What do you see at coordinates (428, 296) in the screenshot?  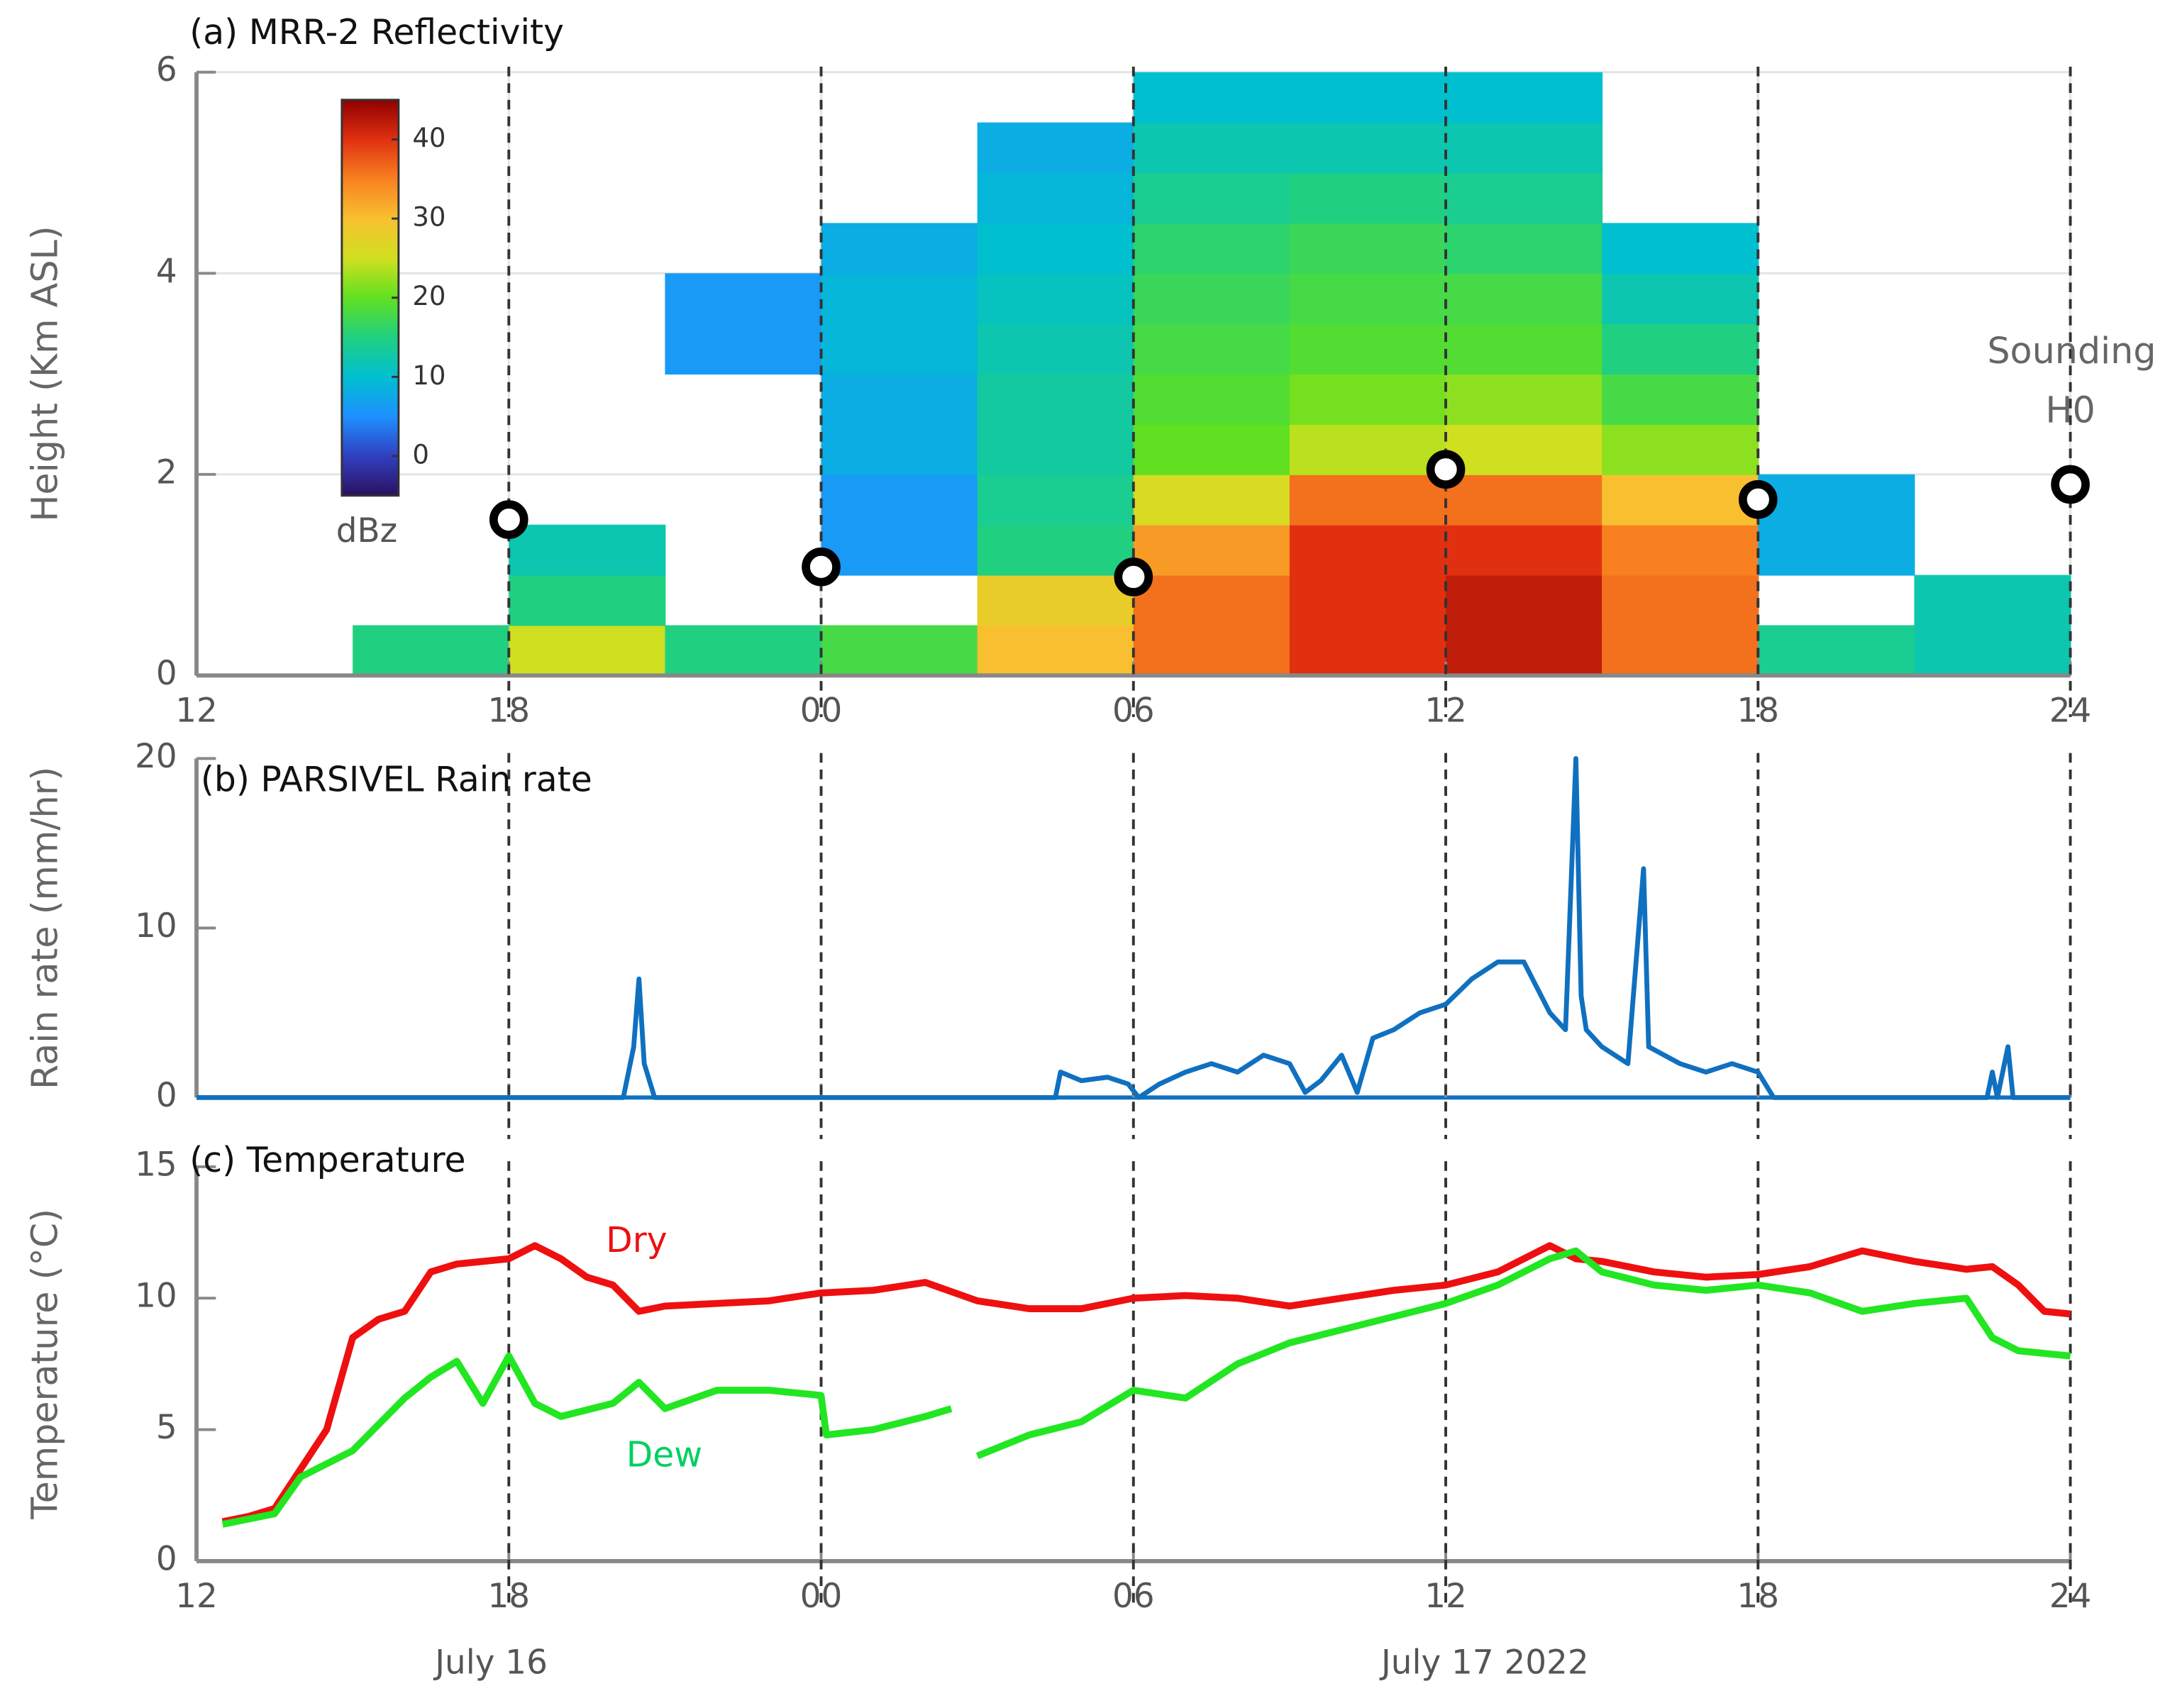 I see `colorbar-tick-label: 20` at bounding box center [428, 296].